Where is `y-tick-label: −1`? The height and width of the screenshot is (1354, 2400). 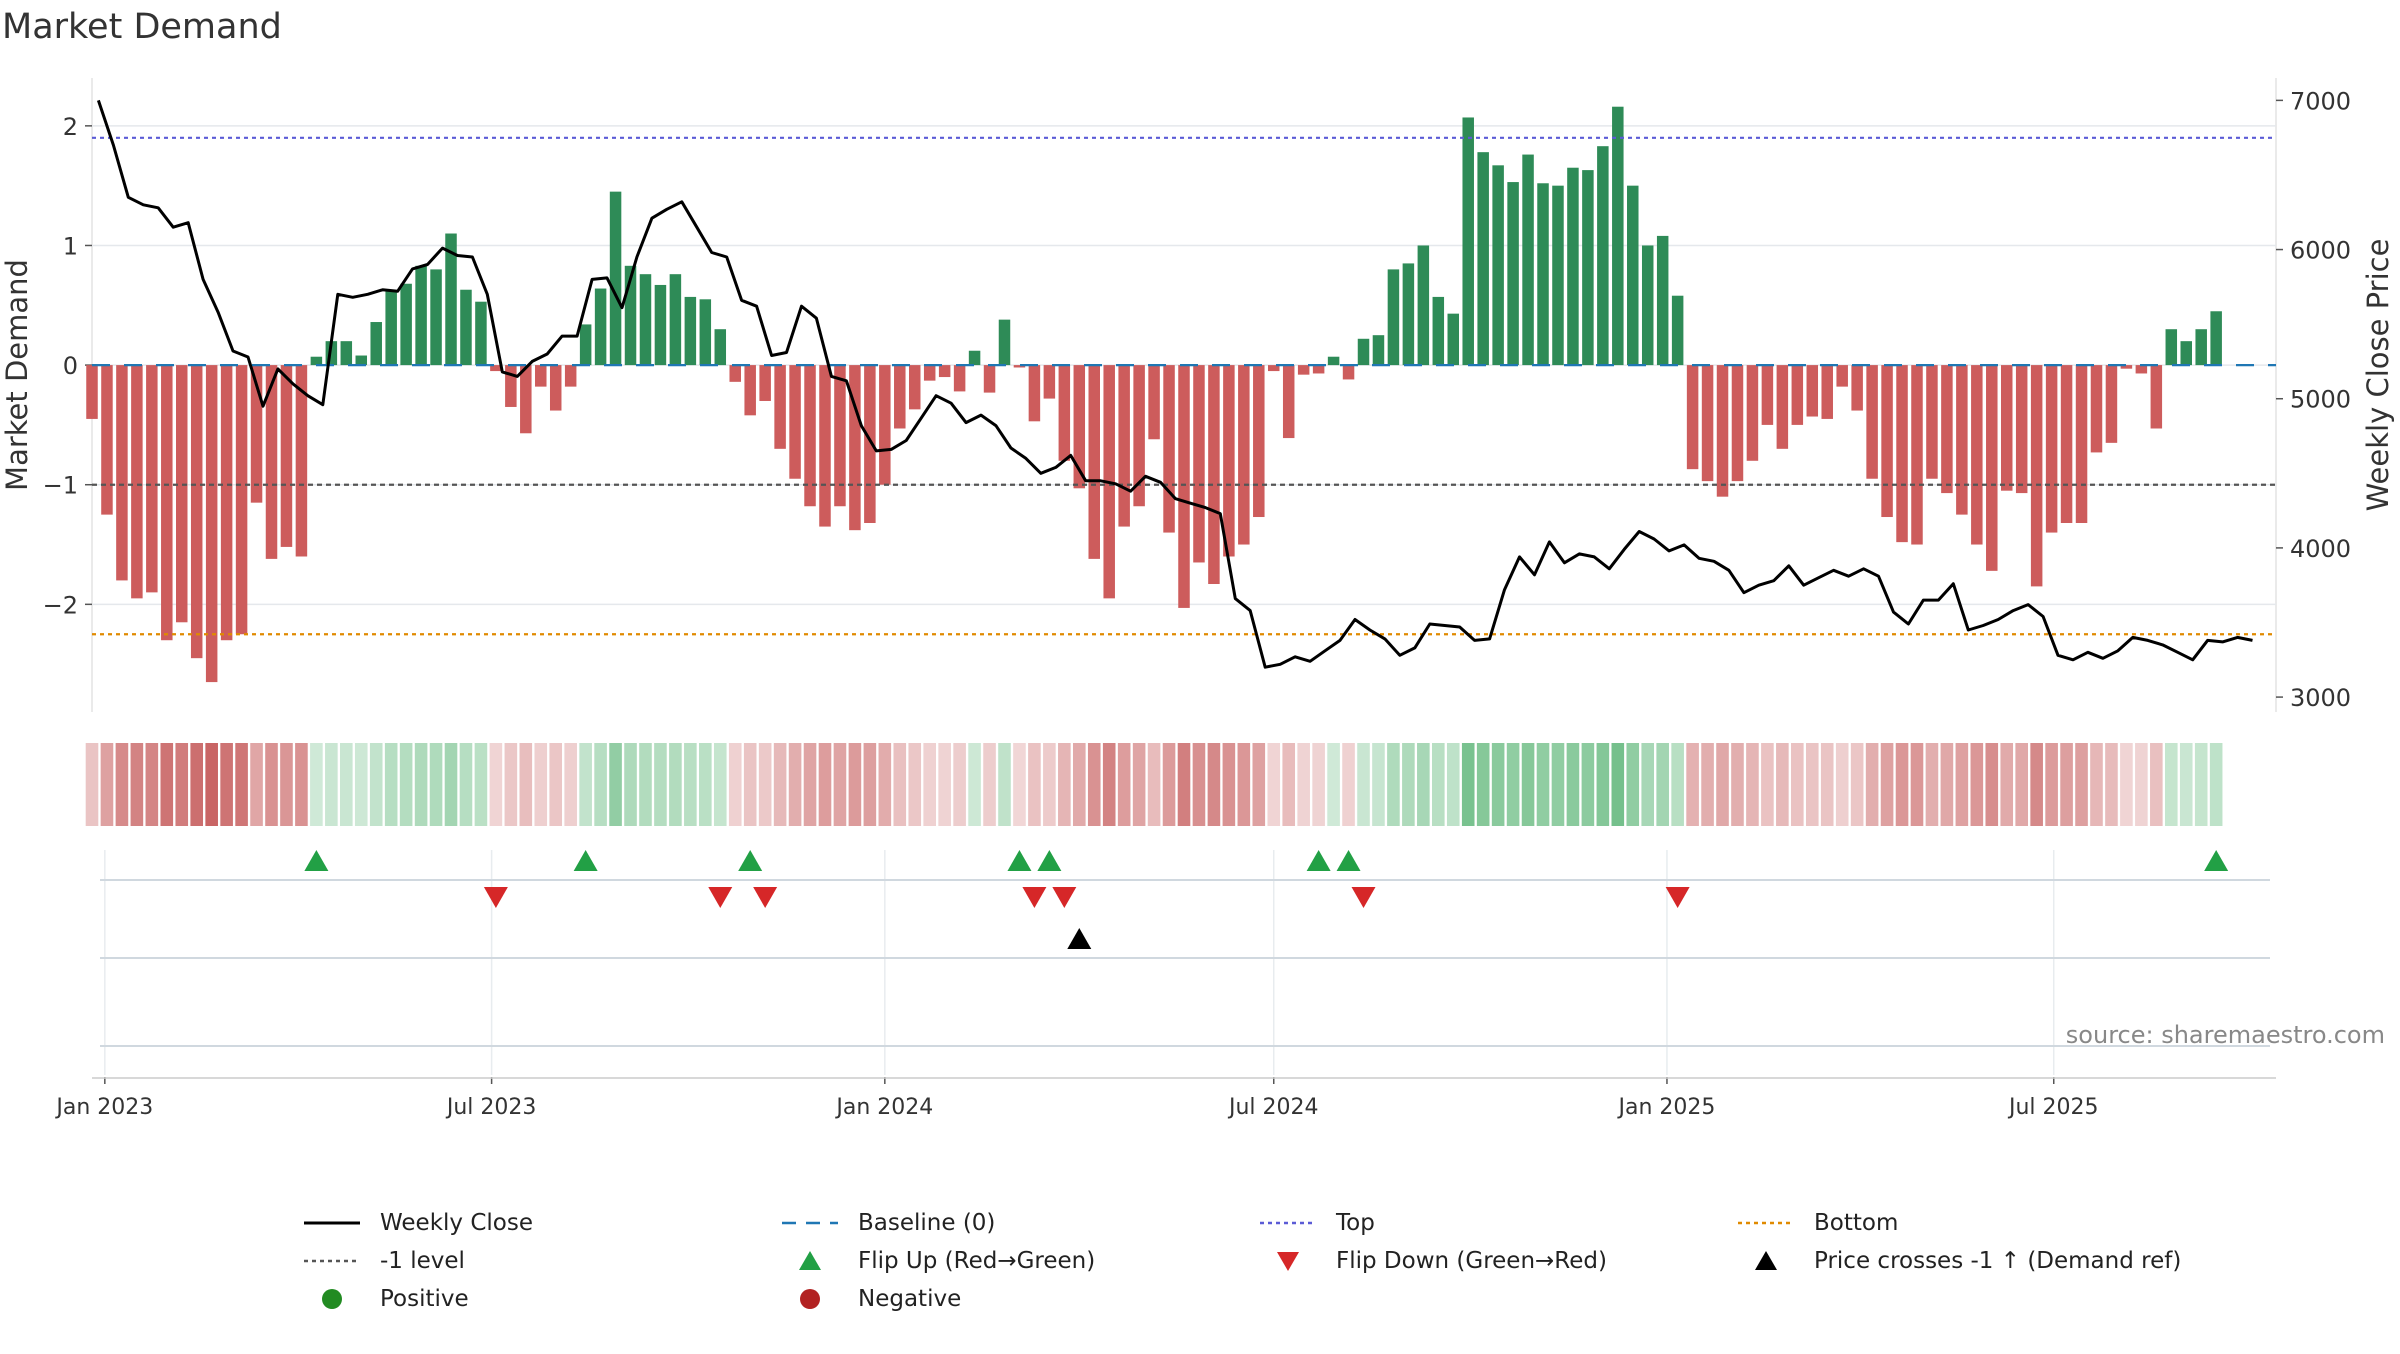 y-tick-label: −1 is located at coordinates (60, 486).